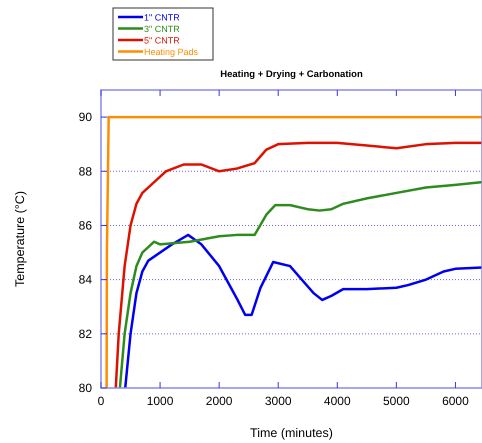  I want to click on x-tick-label: 6000, so click(456, 401).